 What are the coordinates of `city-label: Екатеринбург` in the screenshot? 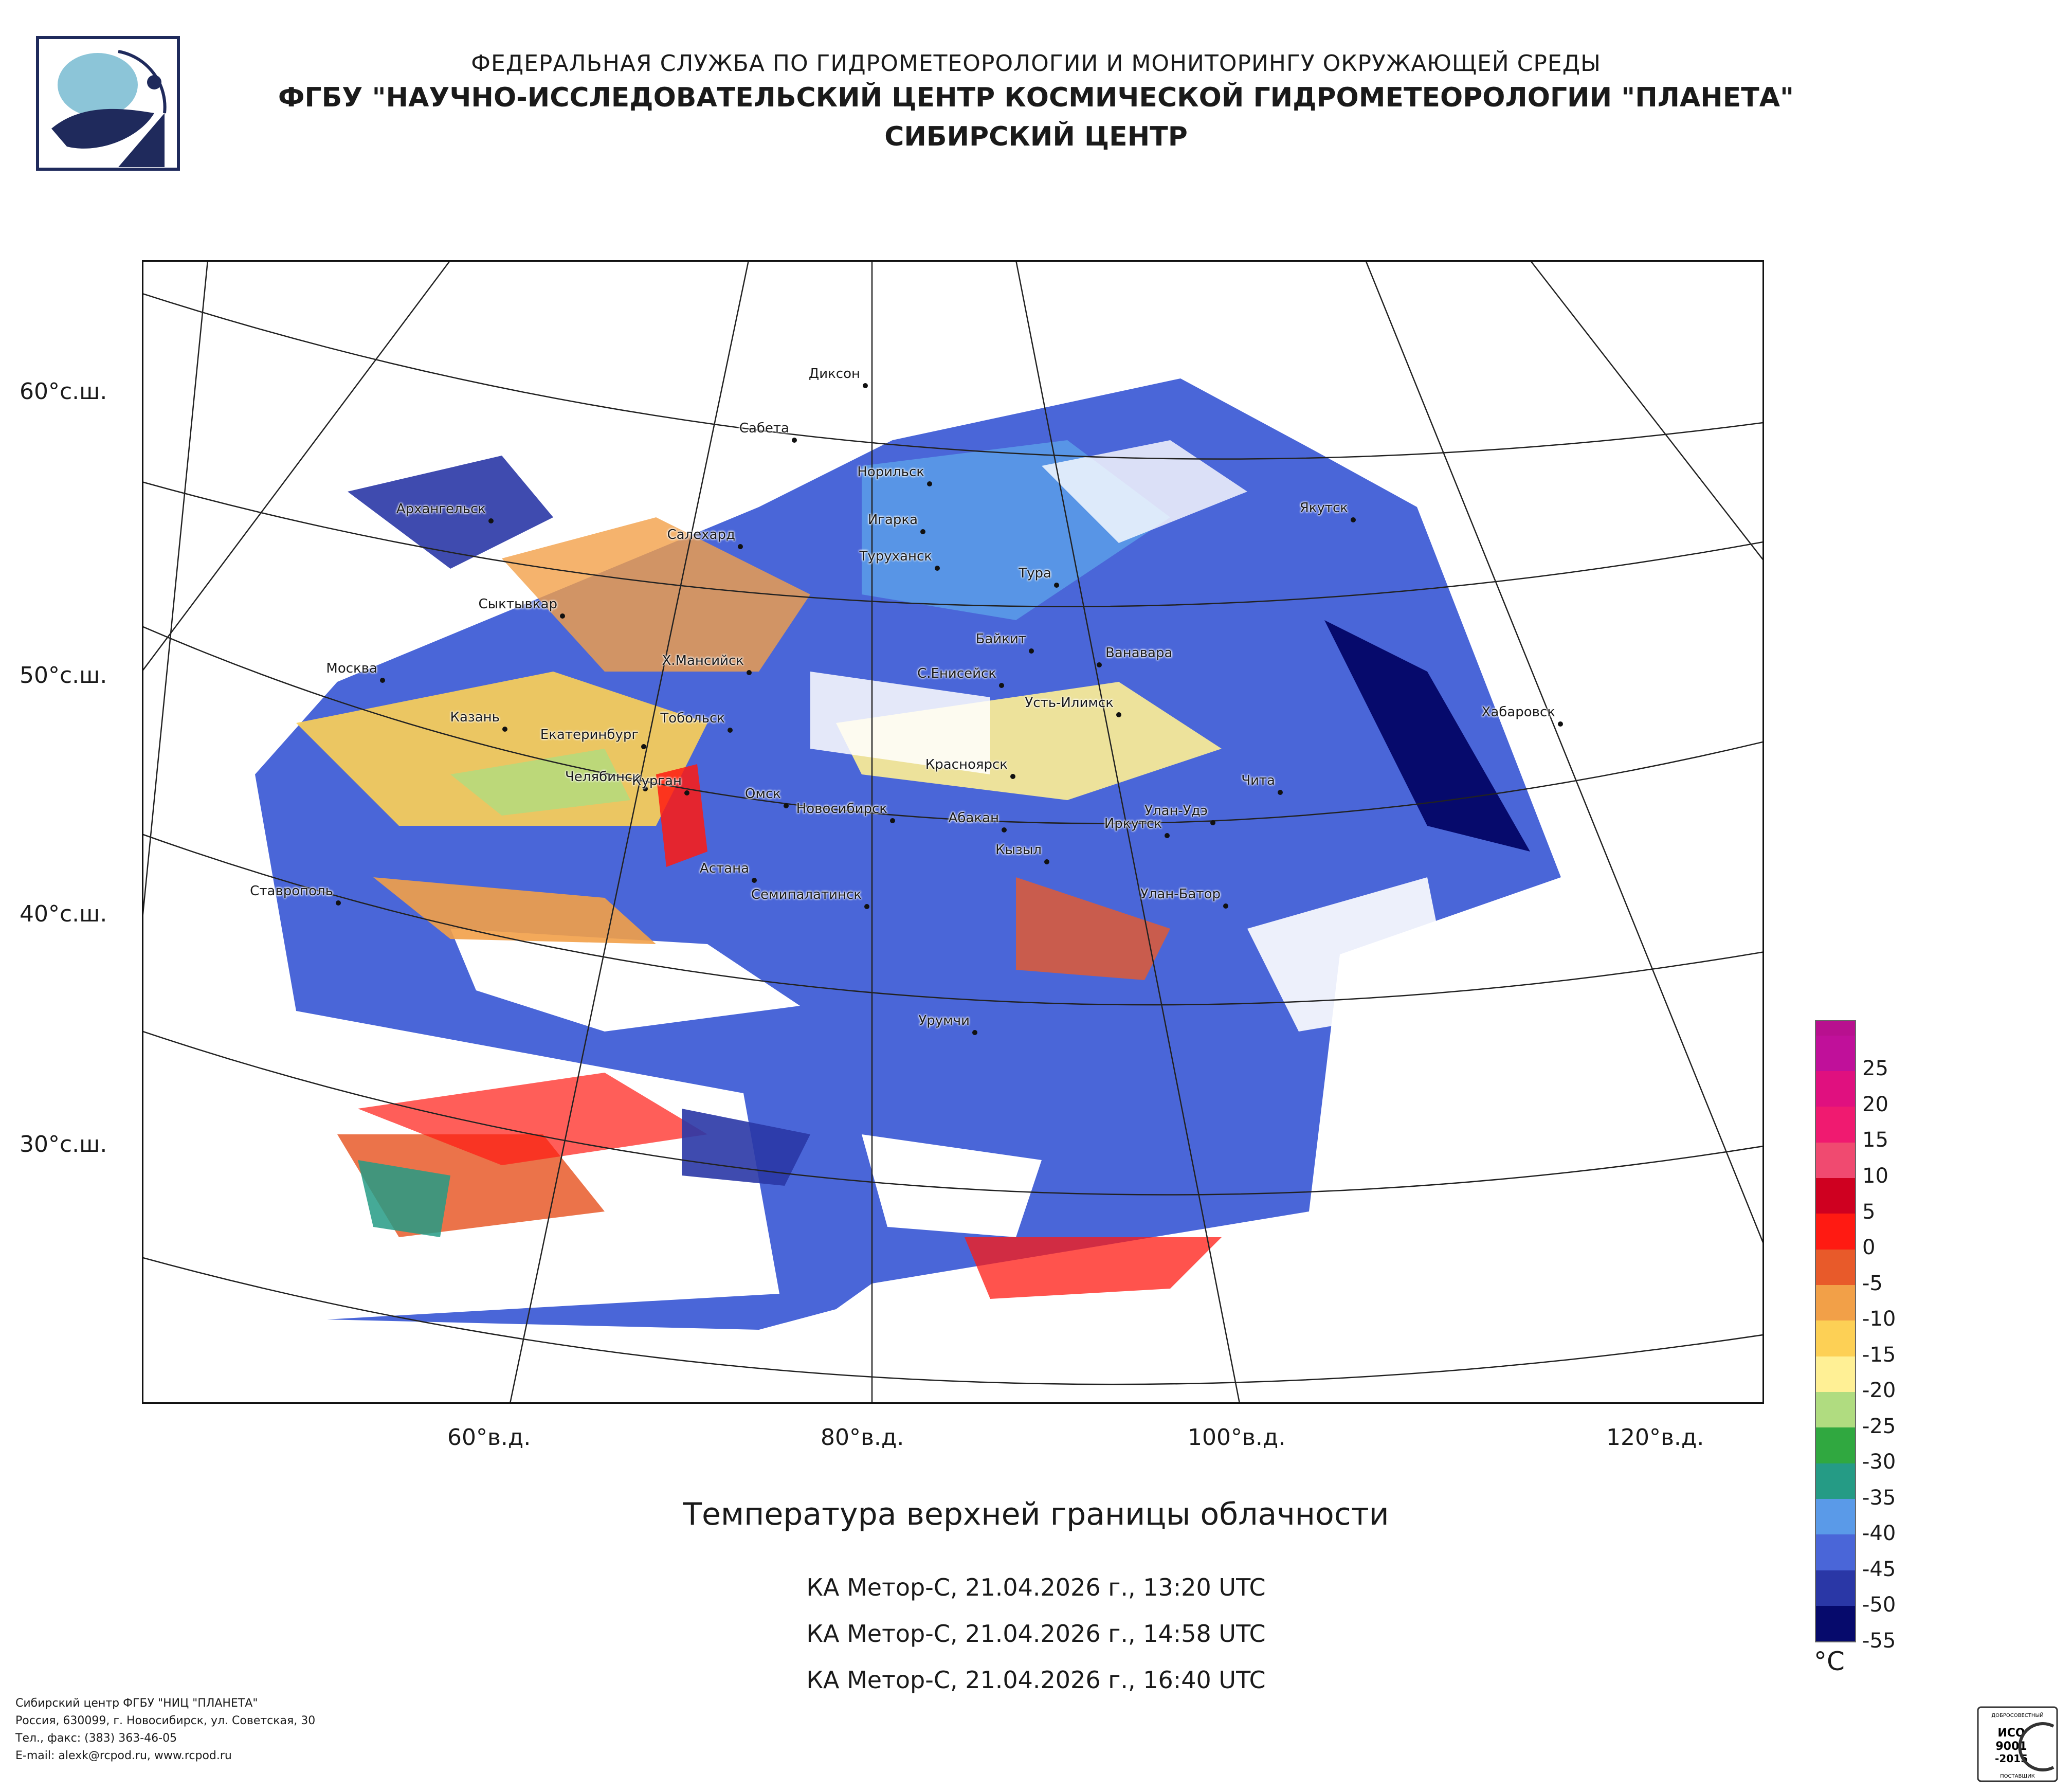 It's located at (589, 735).